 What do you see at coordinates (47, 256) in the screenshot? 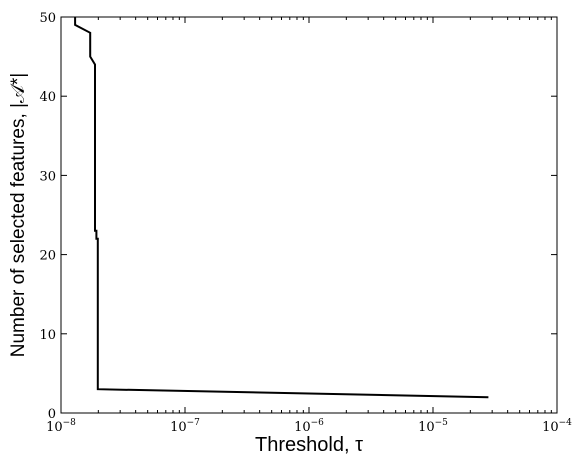
I see `y-tick-label: 20` at bounding box center [47, 256].